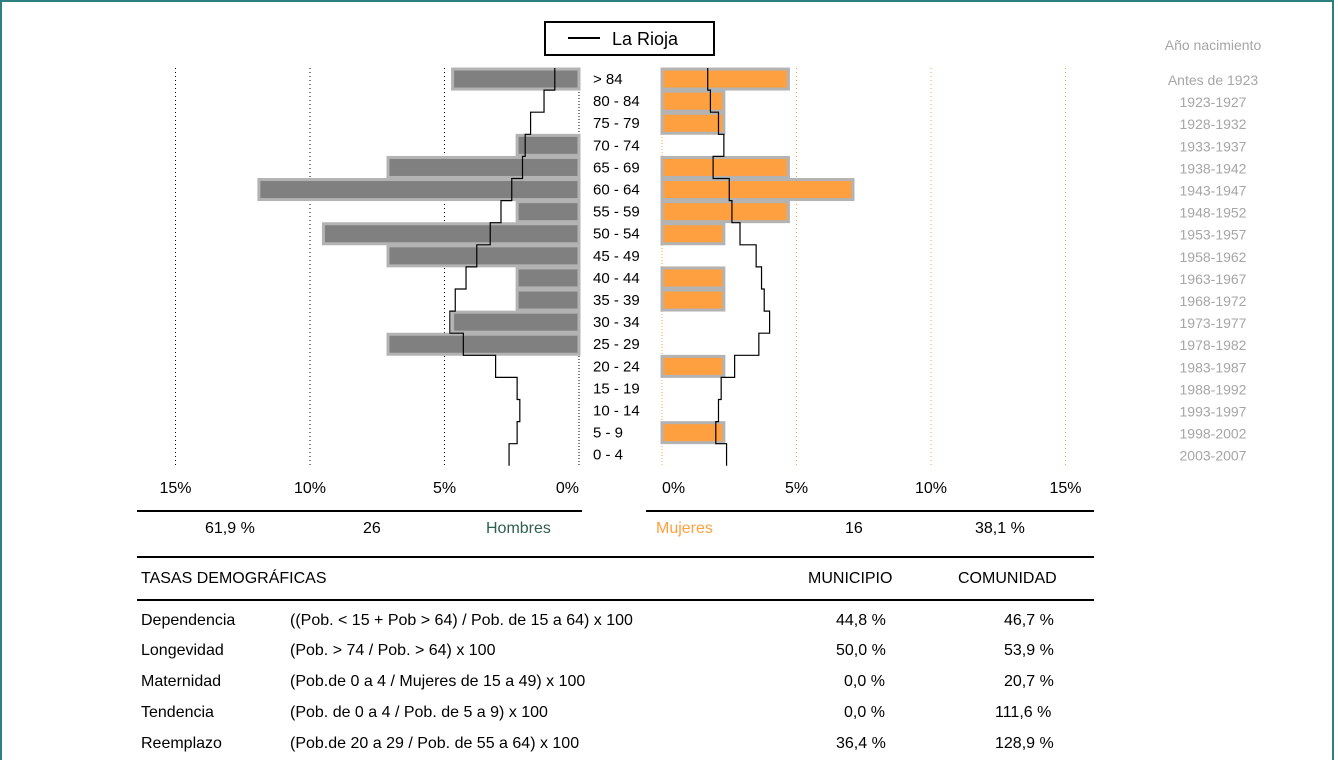 The width and height of the screenshot is (1338, 760). Describe the element at coordinates (616, 300) in the screenshot. I see `age-group-label: 35 - 39` at that location.